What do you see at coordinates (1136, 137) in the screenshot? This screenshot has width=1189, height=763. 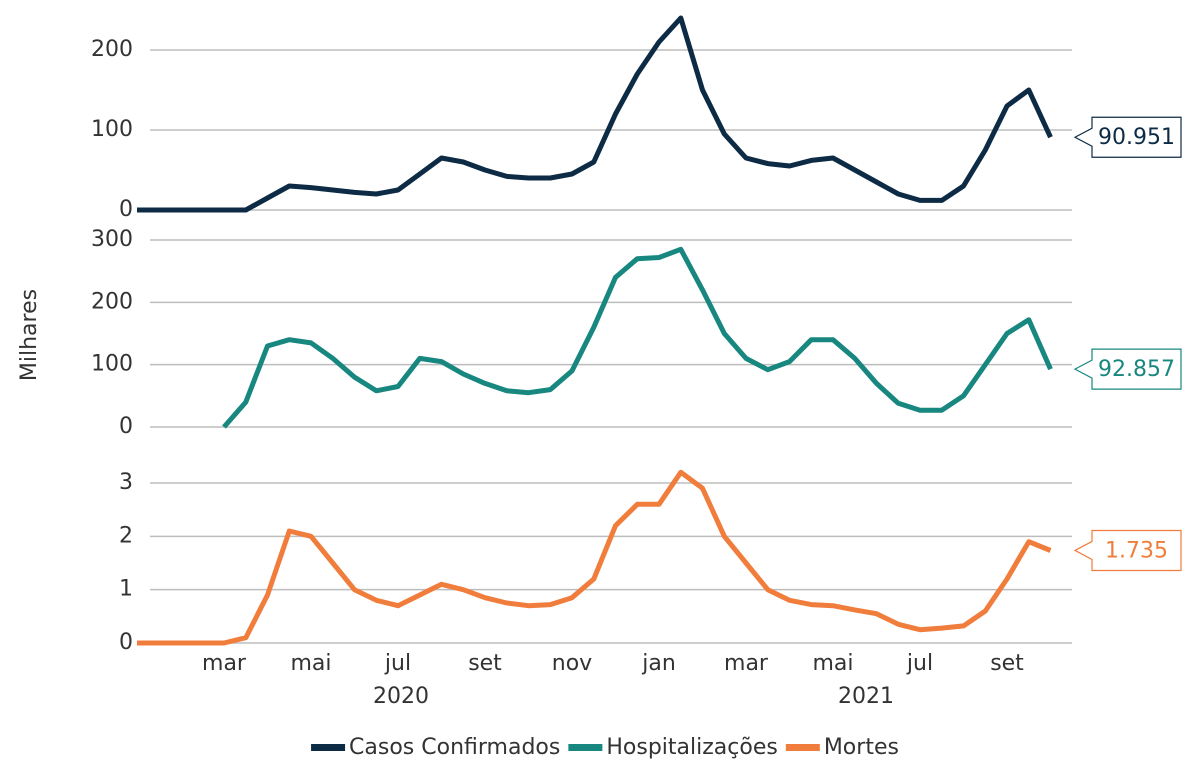 I see `callout-label: 90.951` at bounding box center [1136, 137].